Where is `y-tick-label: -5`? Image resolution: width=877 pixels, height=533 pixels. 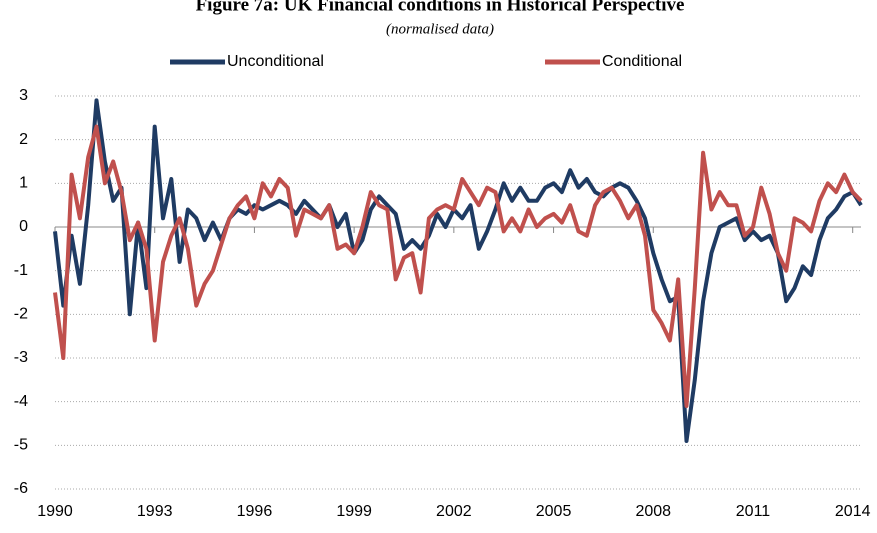
y-tick-label: -5 is located at coordinates (21, 445).